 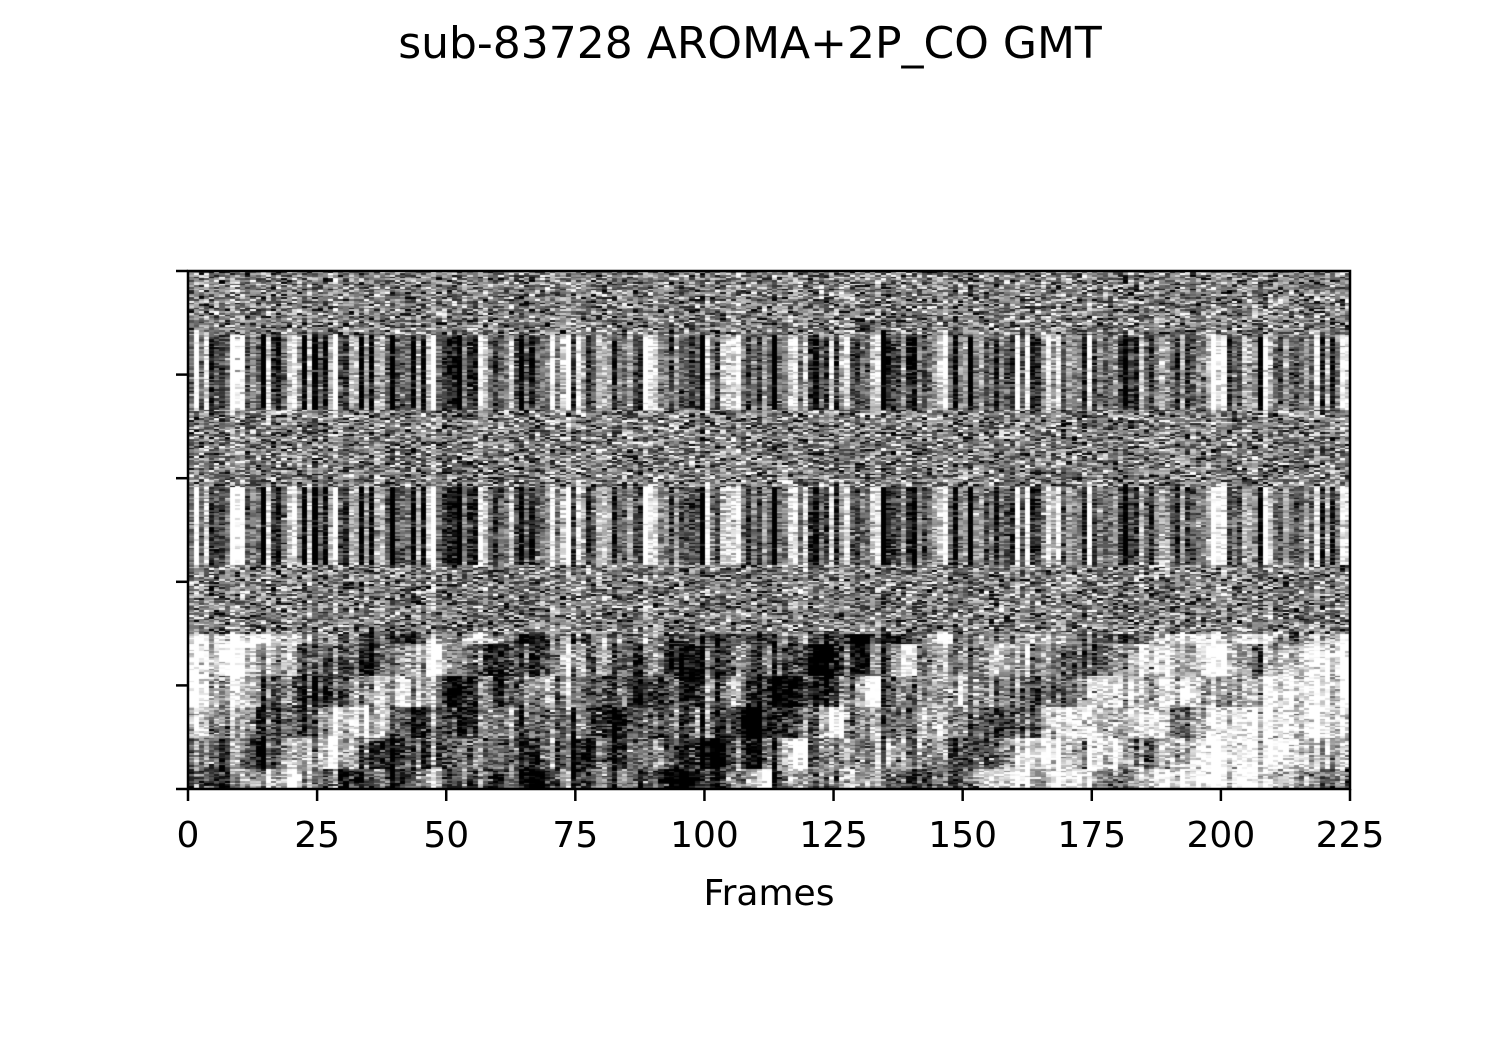 I want to click on x-axis-label: Frames, so click(x=769, y=893).